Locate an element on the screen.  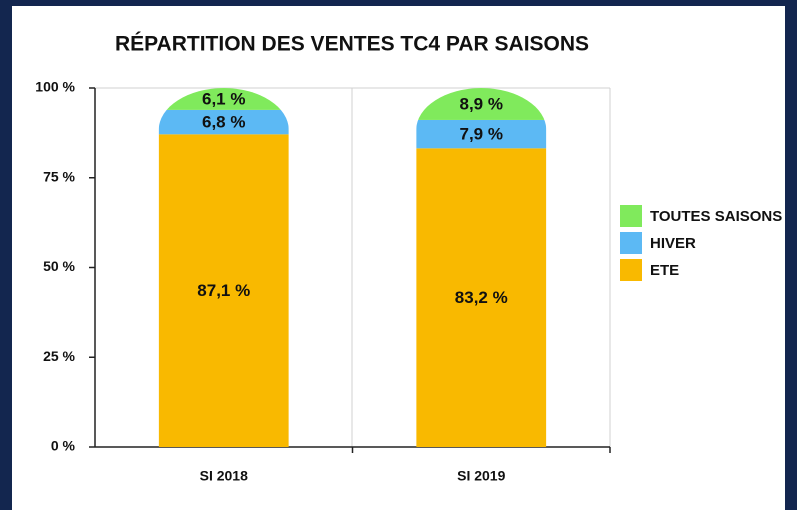
legend-label: TOUTES SAISONS is located at coordinates (716, 216).